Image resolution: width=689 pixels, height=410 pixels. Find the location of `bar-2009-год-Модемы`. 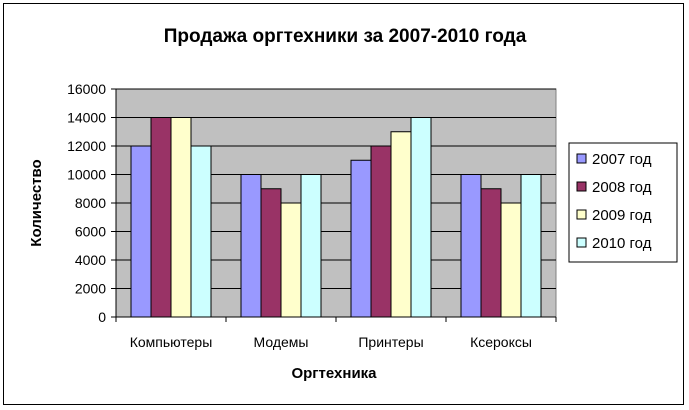

bar-2009-год-Модемы is located at coordinates (291, 260).